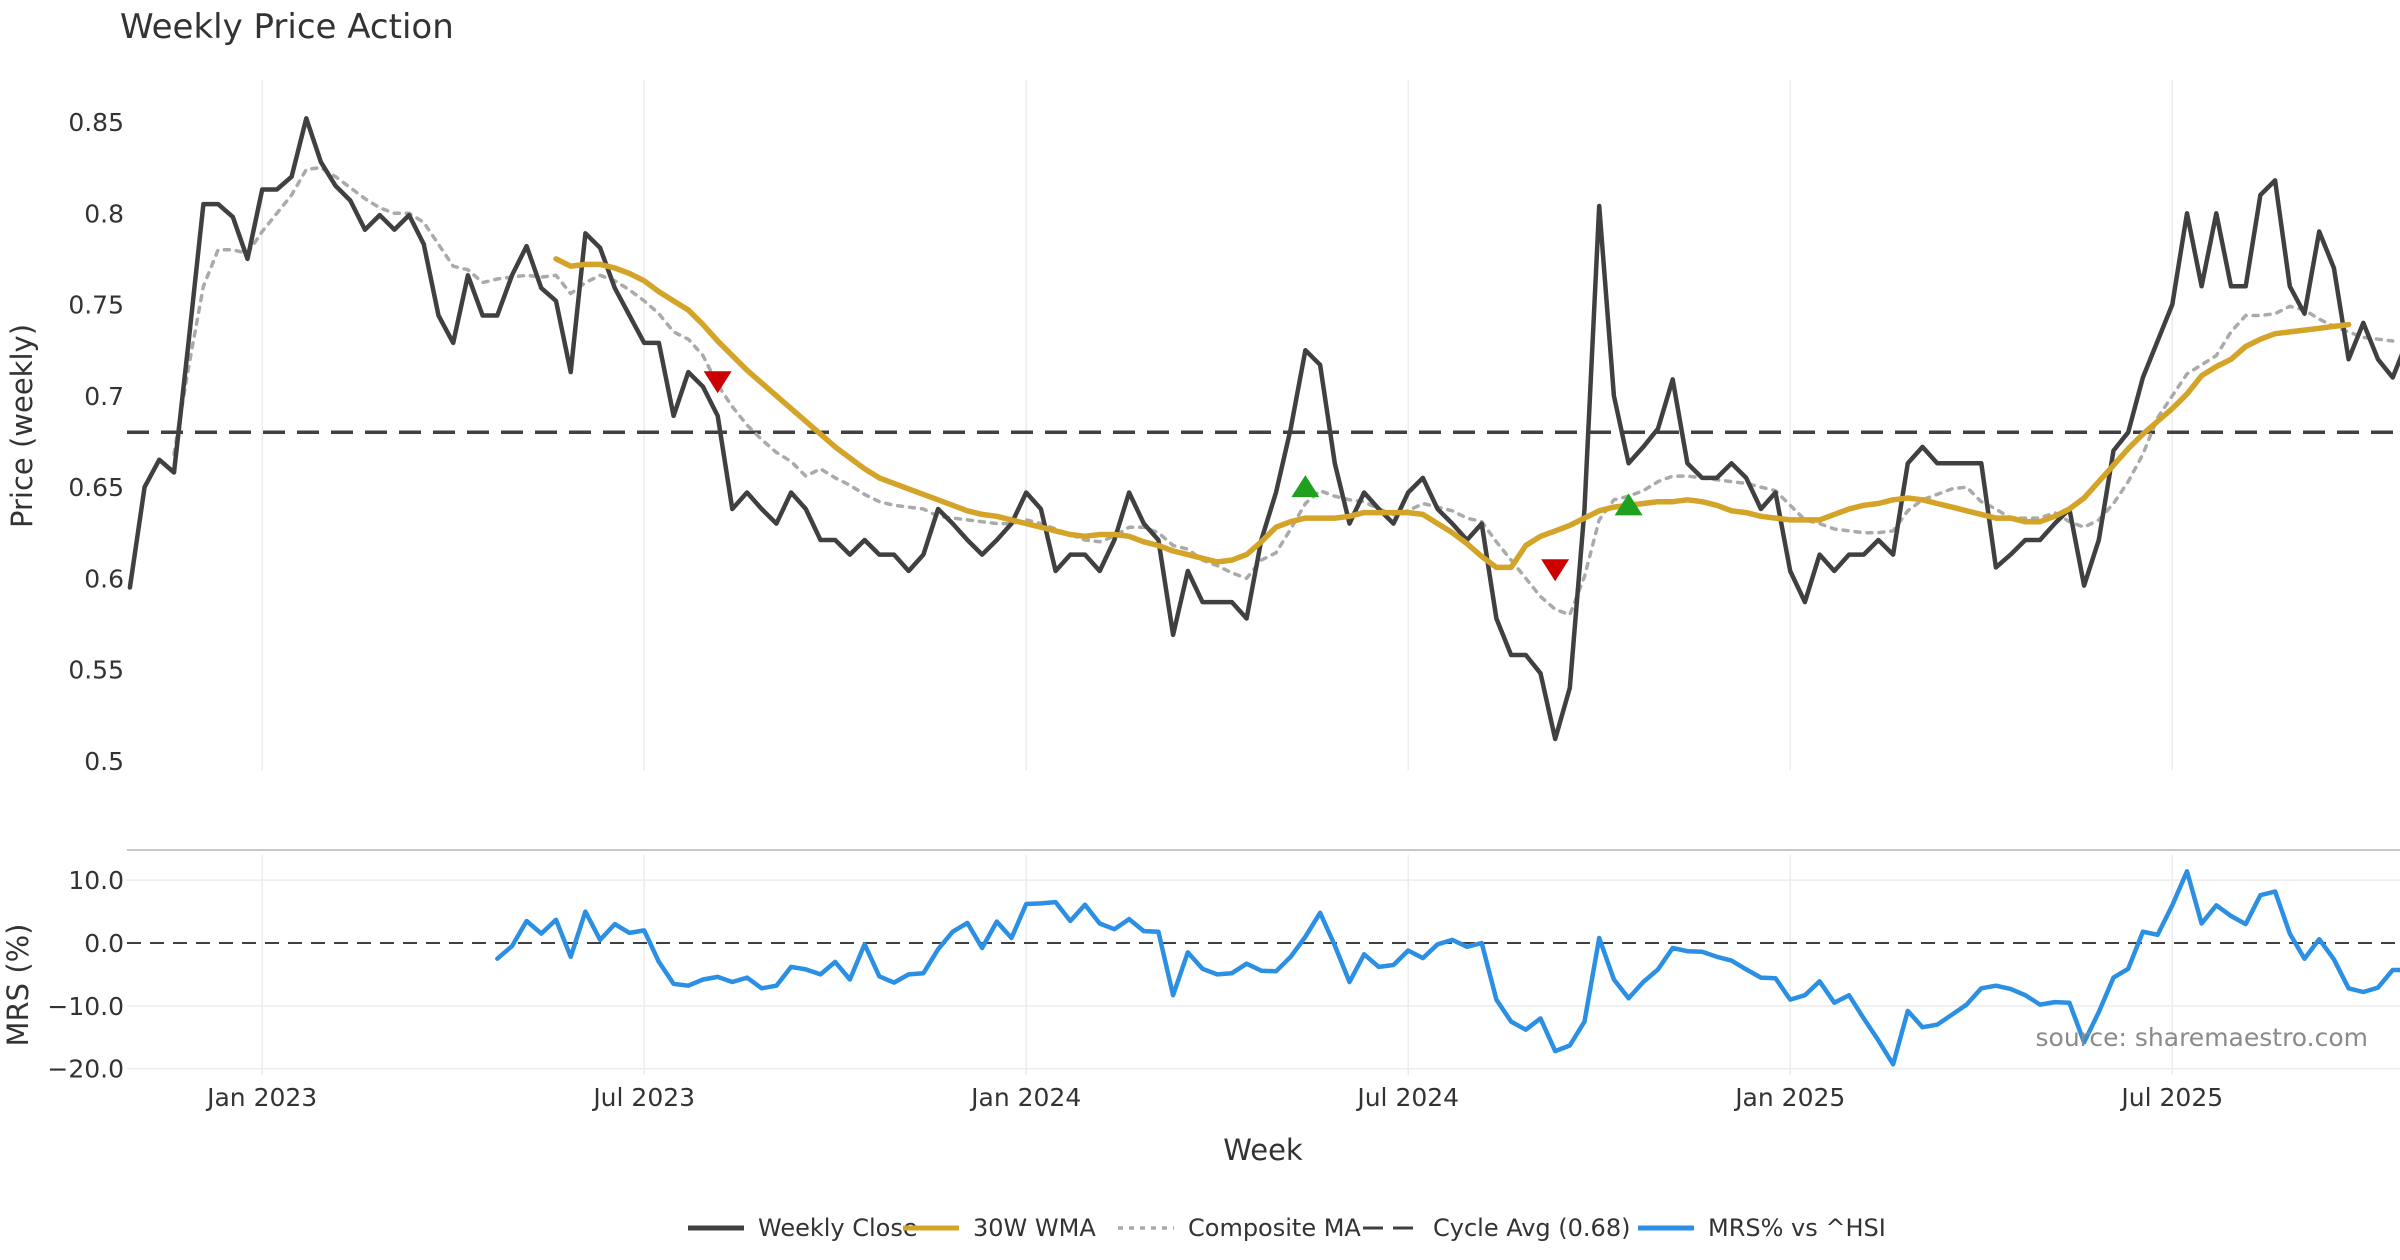 This screenshot has height=1260, width=2400. I want to click on bottom-y-tick-label: 0.0, so click(104, 943).